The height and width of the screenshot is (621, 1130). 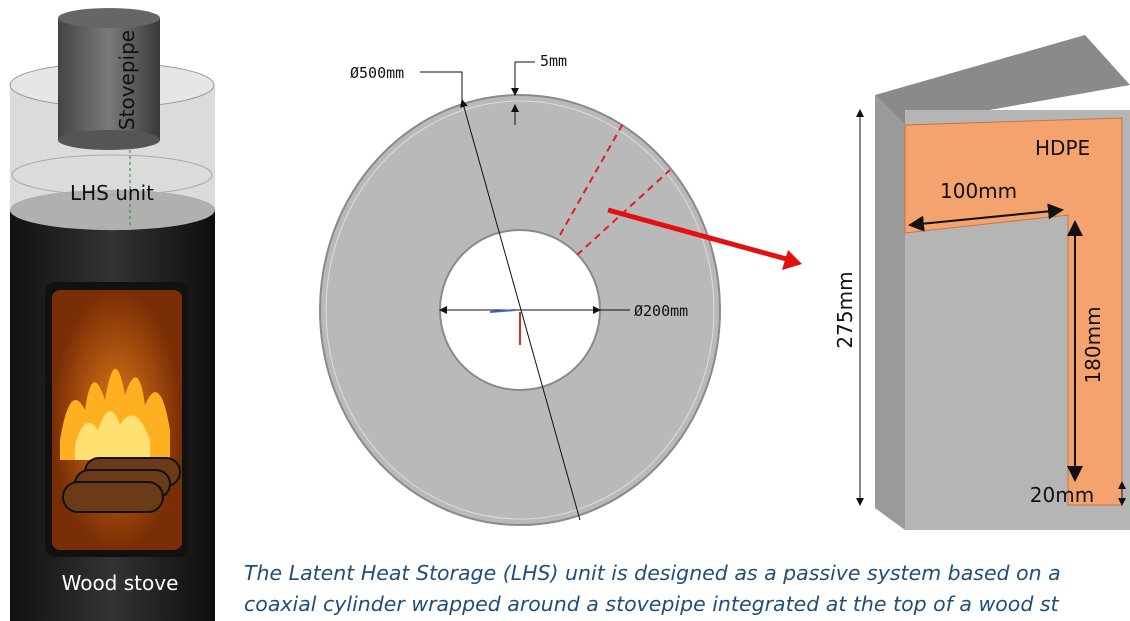 What do you see at coordinates (1062, 148) in the screenshot?
I see `material-label: HDPE` at bounding box center [1062, 148].